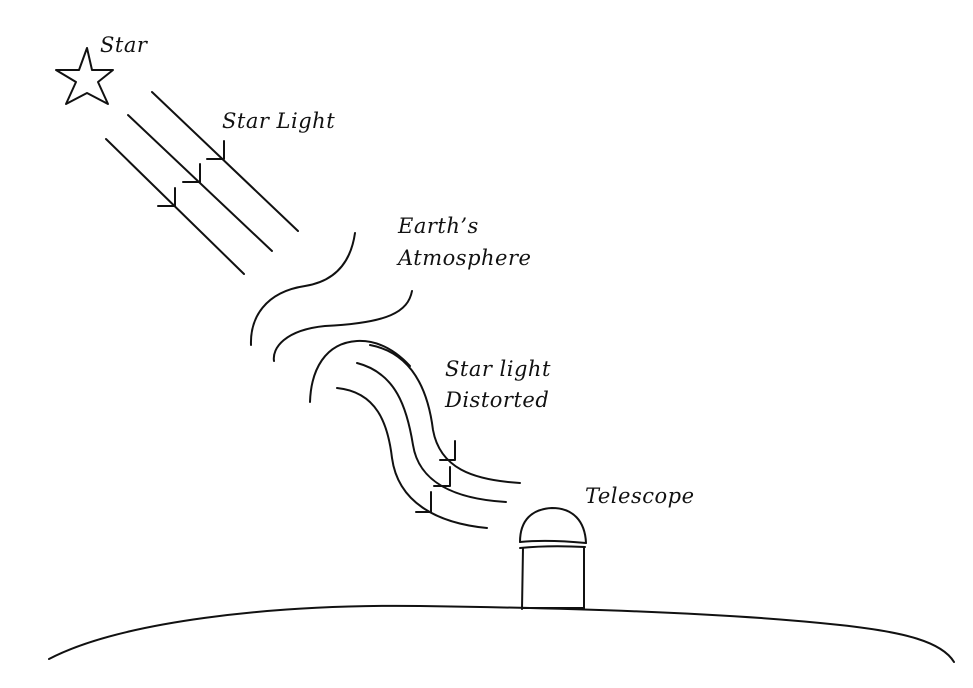 This screenshot has height=688, width=973. I want to click on dome-base-top, so click(553, 541).